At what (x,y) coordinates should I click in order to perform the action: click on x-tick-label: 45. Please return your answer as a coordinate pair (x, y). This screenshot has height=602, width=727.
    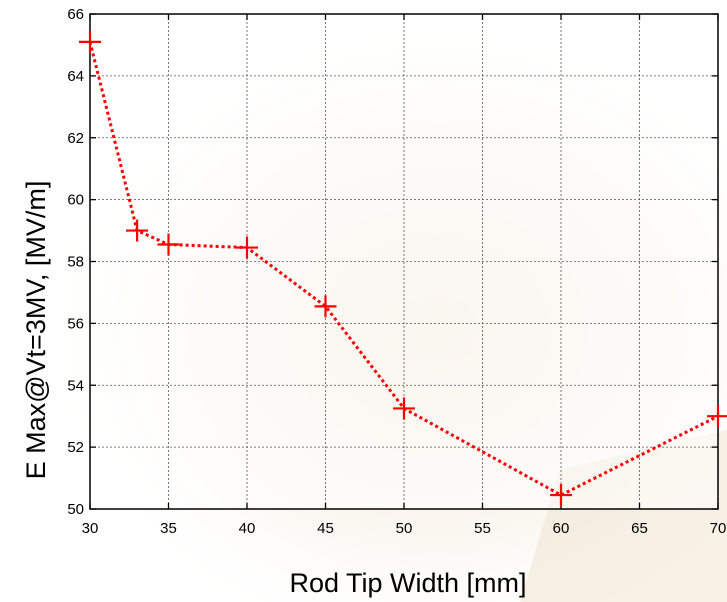
    Looking at the image, I should click on (325, 528).